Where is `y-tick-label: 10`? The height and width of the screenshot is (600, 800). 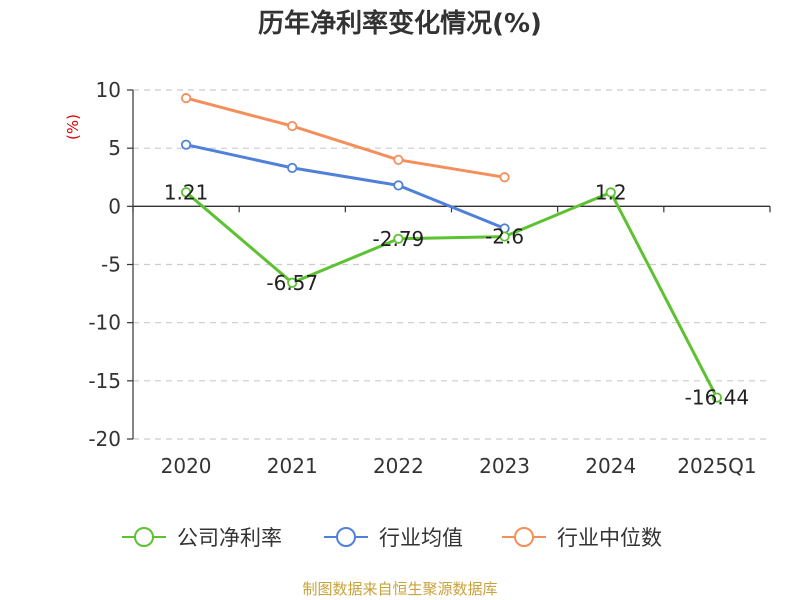 y-tick-label: 10 is located at coordinates (108, 90).